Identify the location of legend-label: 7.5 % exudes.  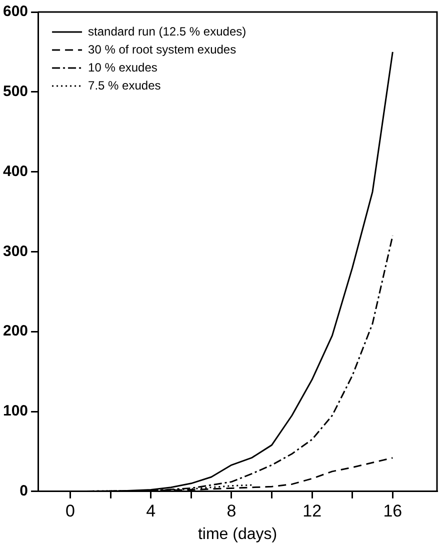
(124, 85).